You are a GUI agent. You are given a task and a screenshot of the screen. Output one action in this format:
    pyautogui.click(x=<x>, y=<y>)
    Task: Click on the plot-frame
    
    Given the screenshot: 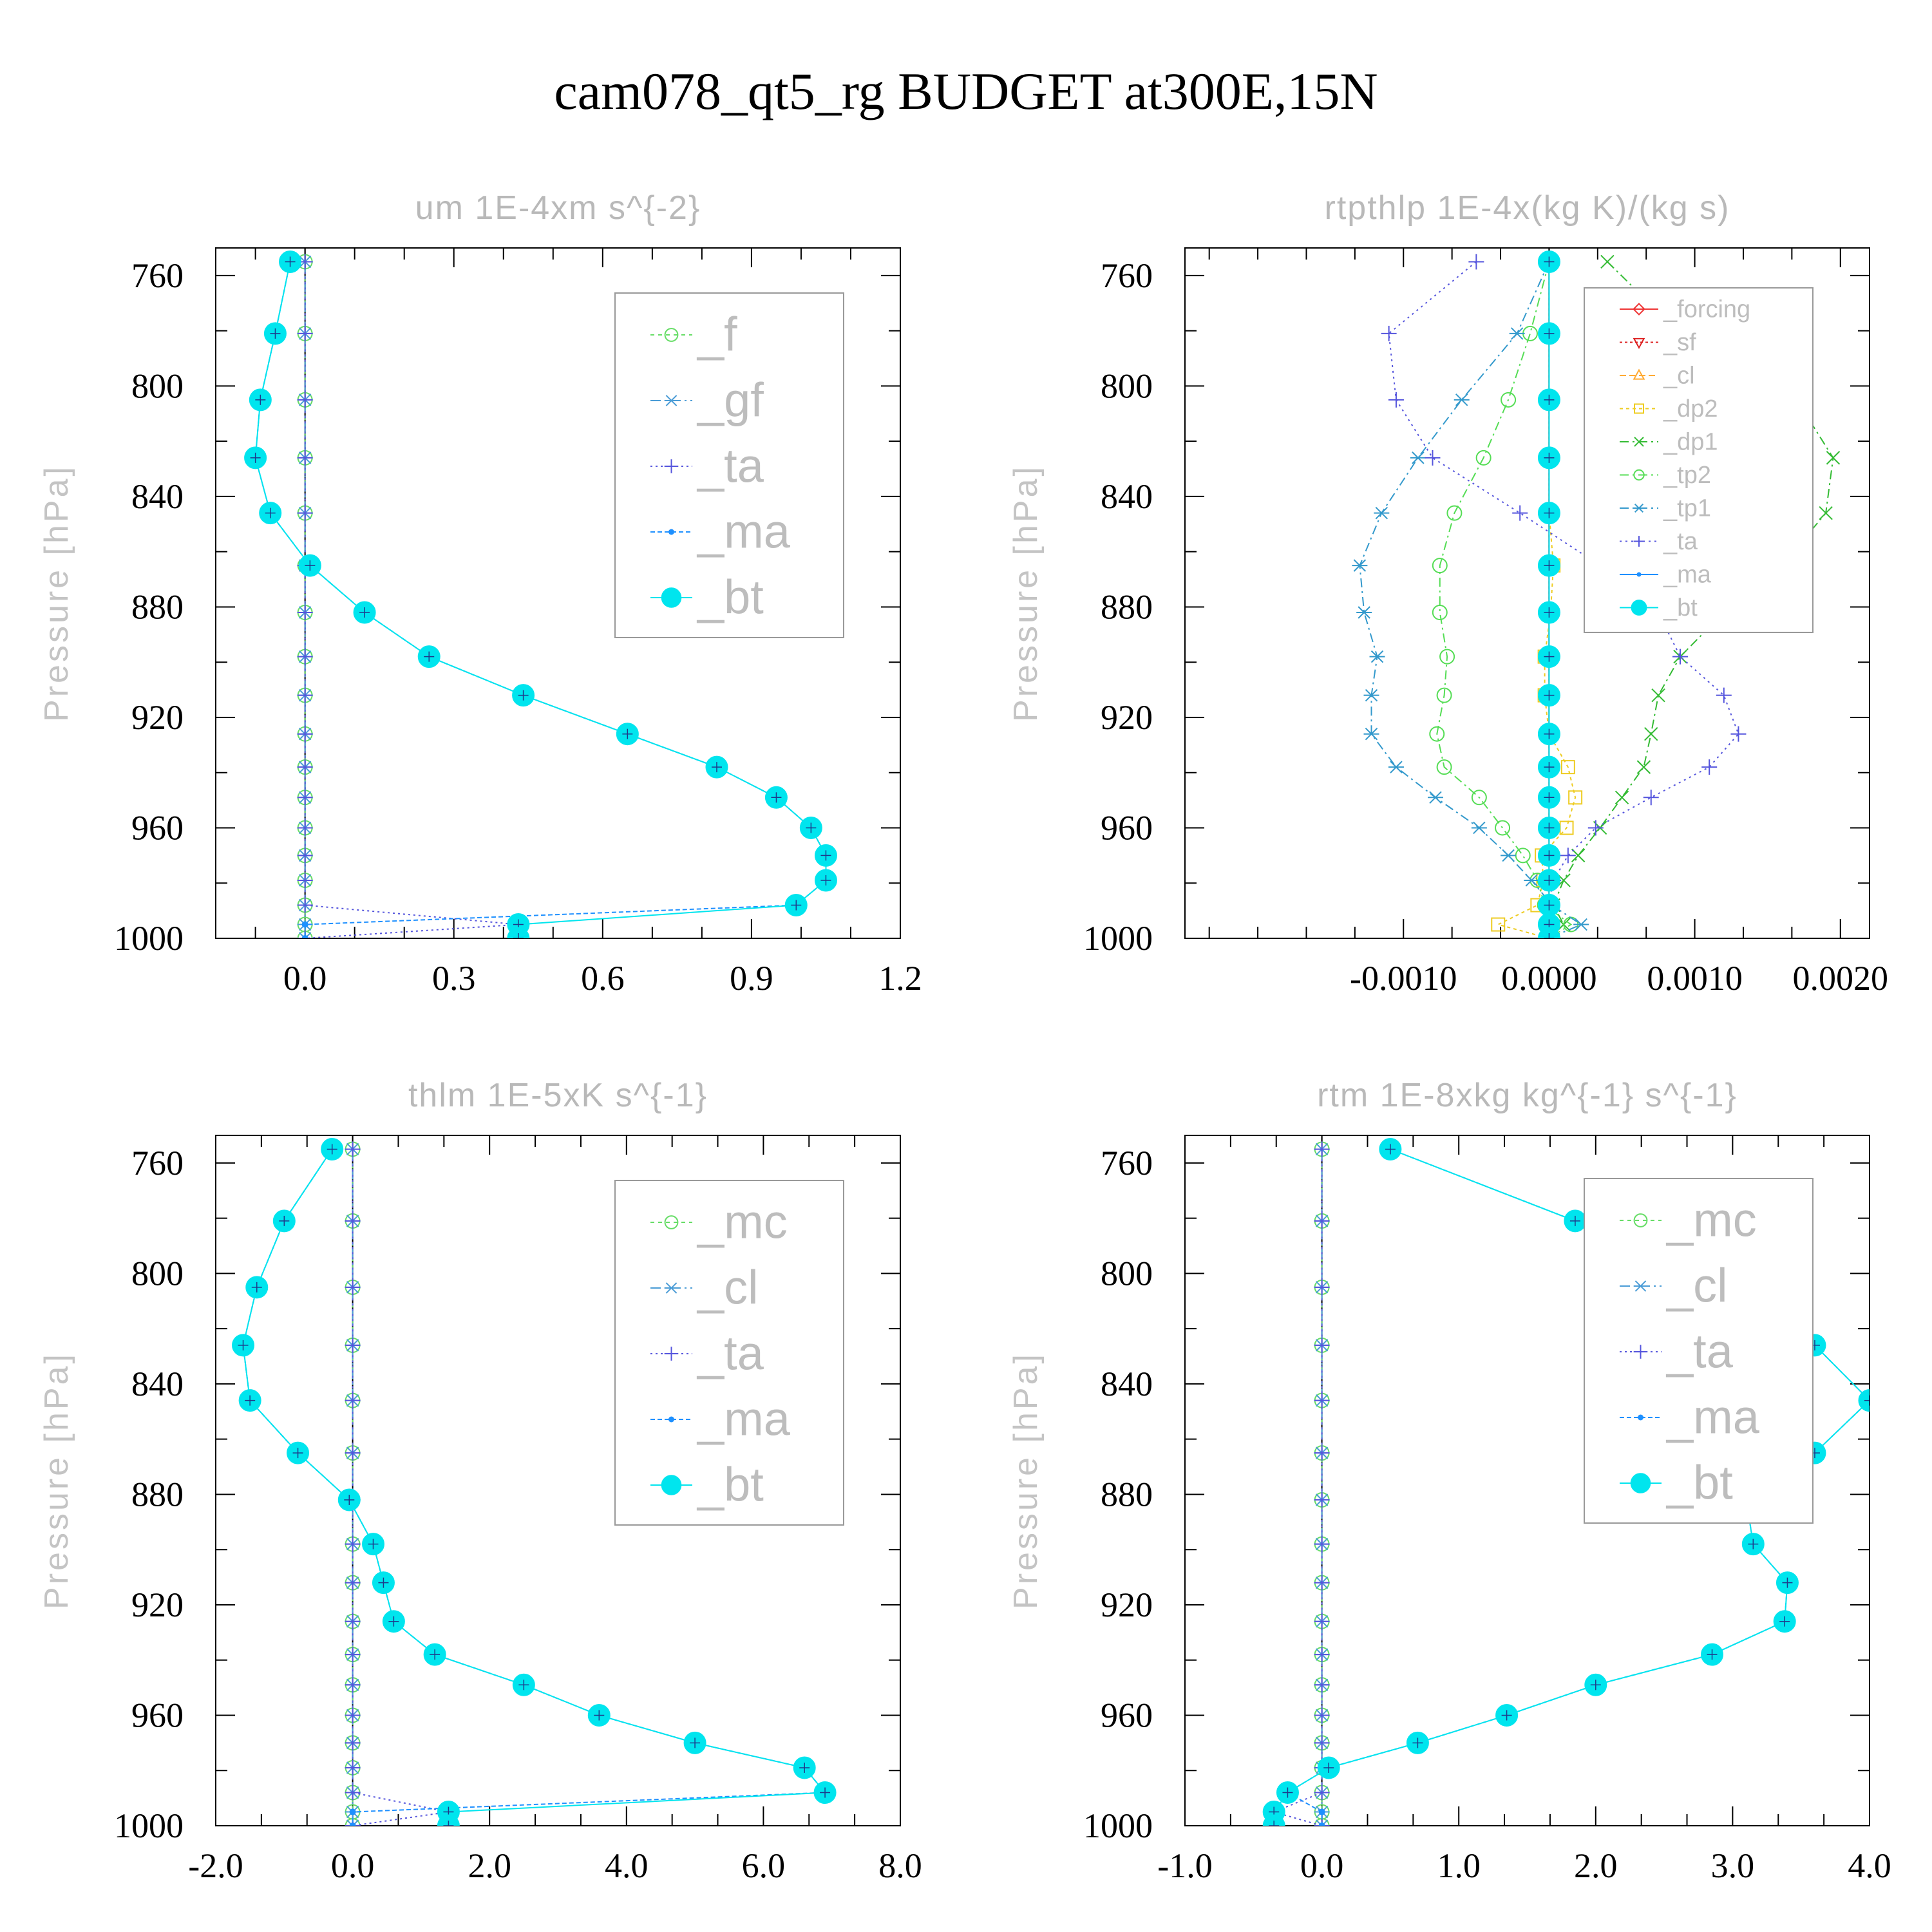 What is the action you would take?
    pyautogui.click(x=1527, y=593)
    